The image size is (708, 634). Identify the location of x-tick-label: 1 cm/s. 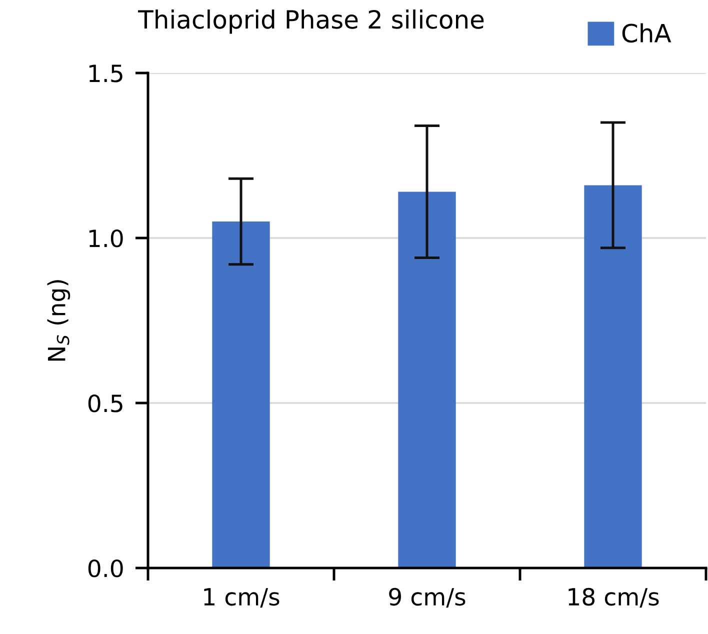
(242, 598).